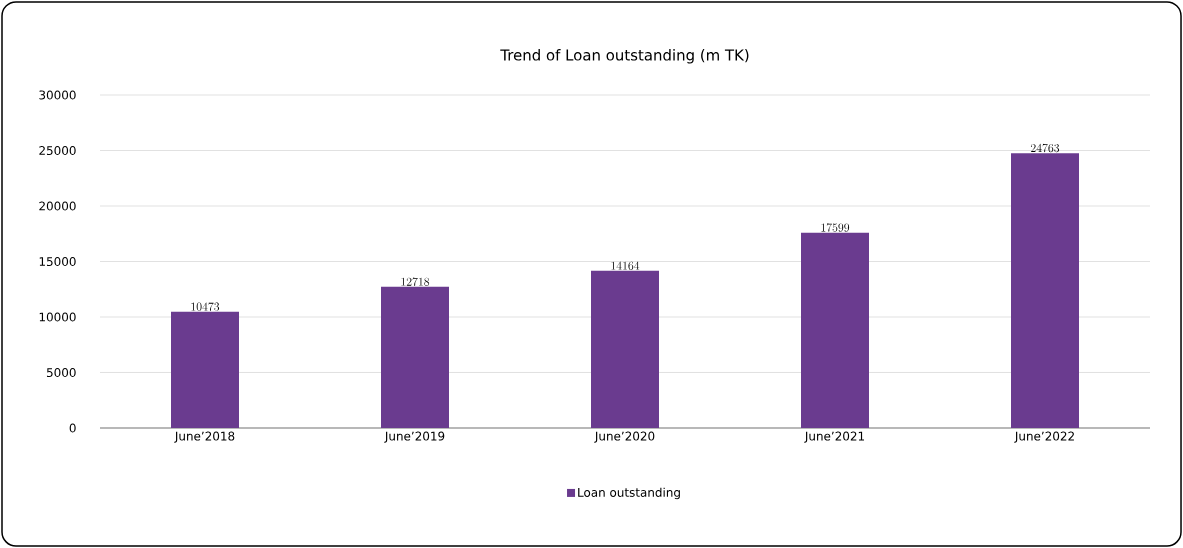 This screenshot has width=1183, height=548. Describe the element at coordinates (204, 437) in the screenshot. I see `x-tick-label: June’2018` at that location.